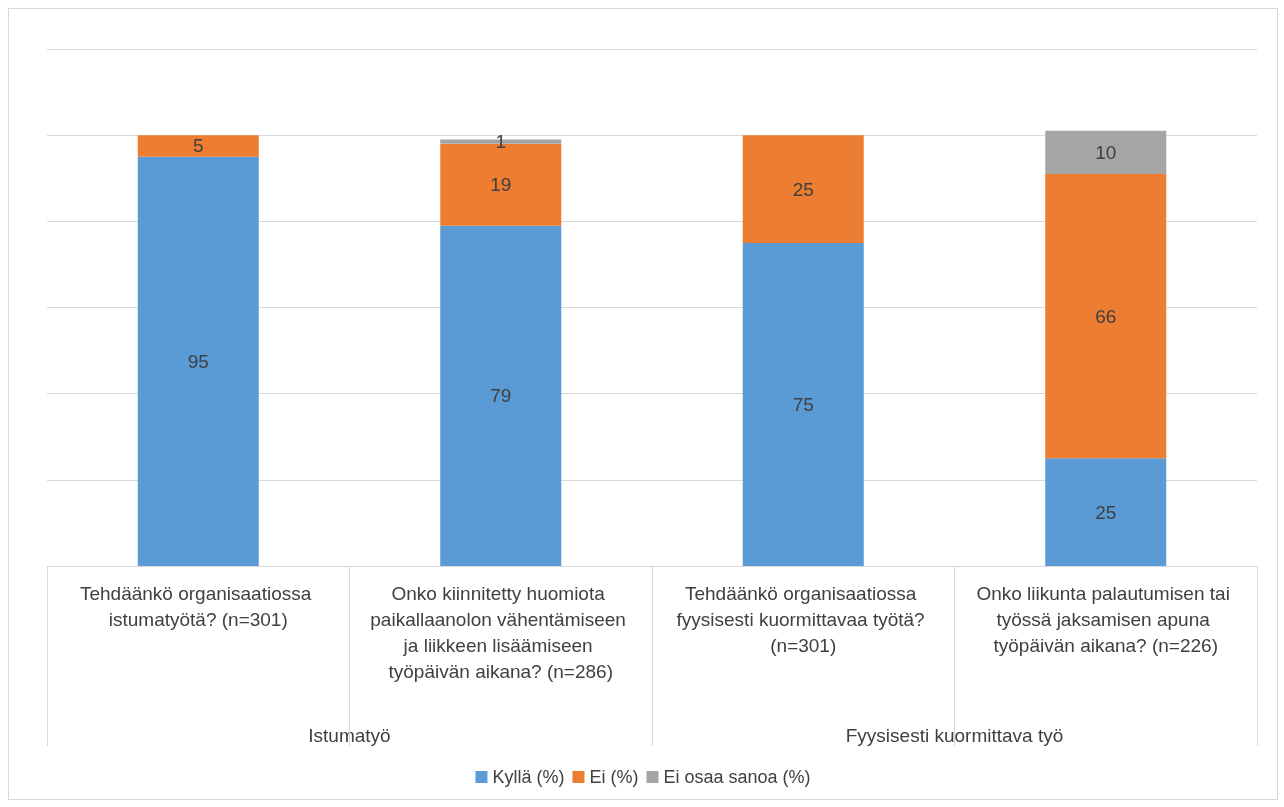 This screenshot has height=807, width=1284. What do you see at coordinates (954, 735) in the screenshot?
I see `text: Fyysisesti kuormittava työ` at bounding box center [954, 735].